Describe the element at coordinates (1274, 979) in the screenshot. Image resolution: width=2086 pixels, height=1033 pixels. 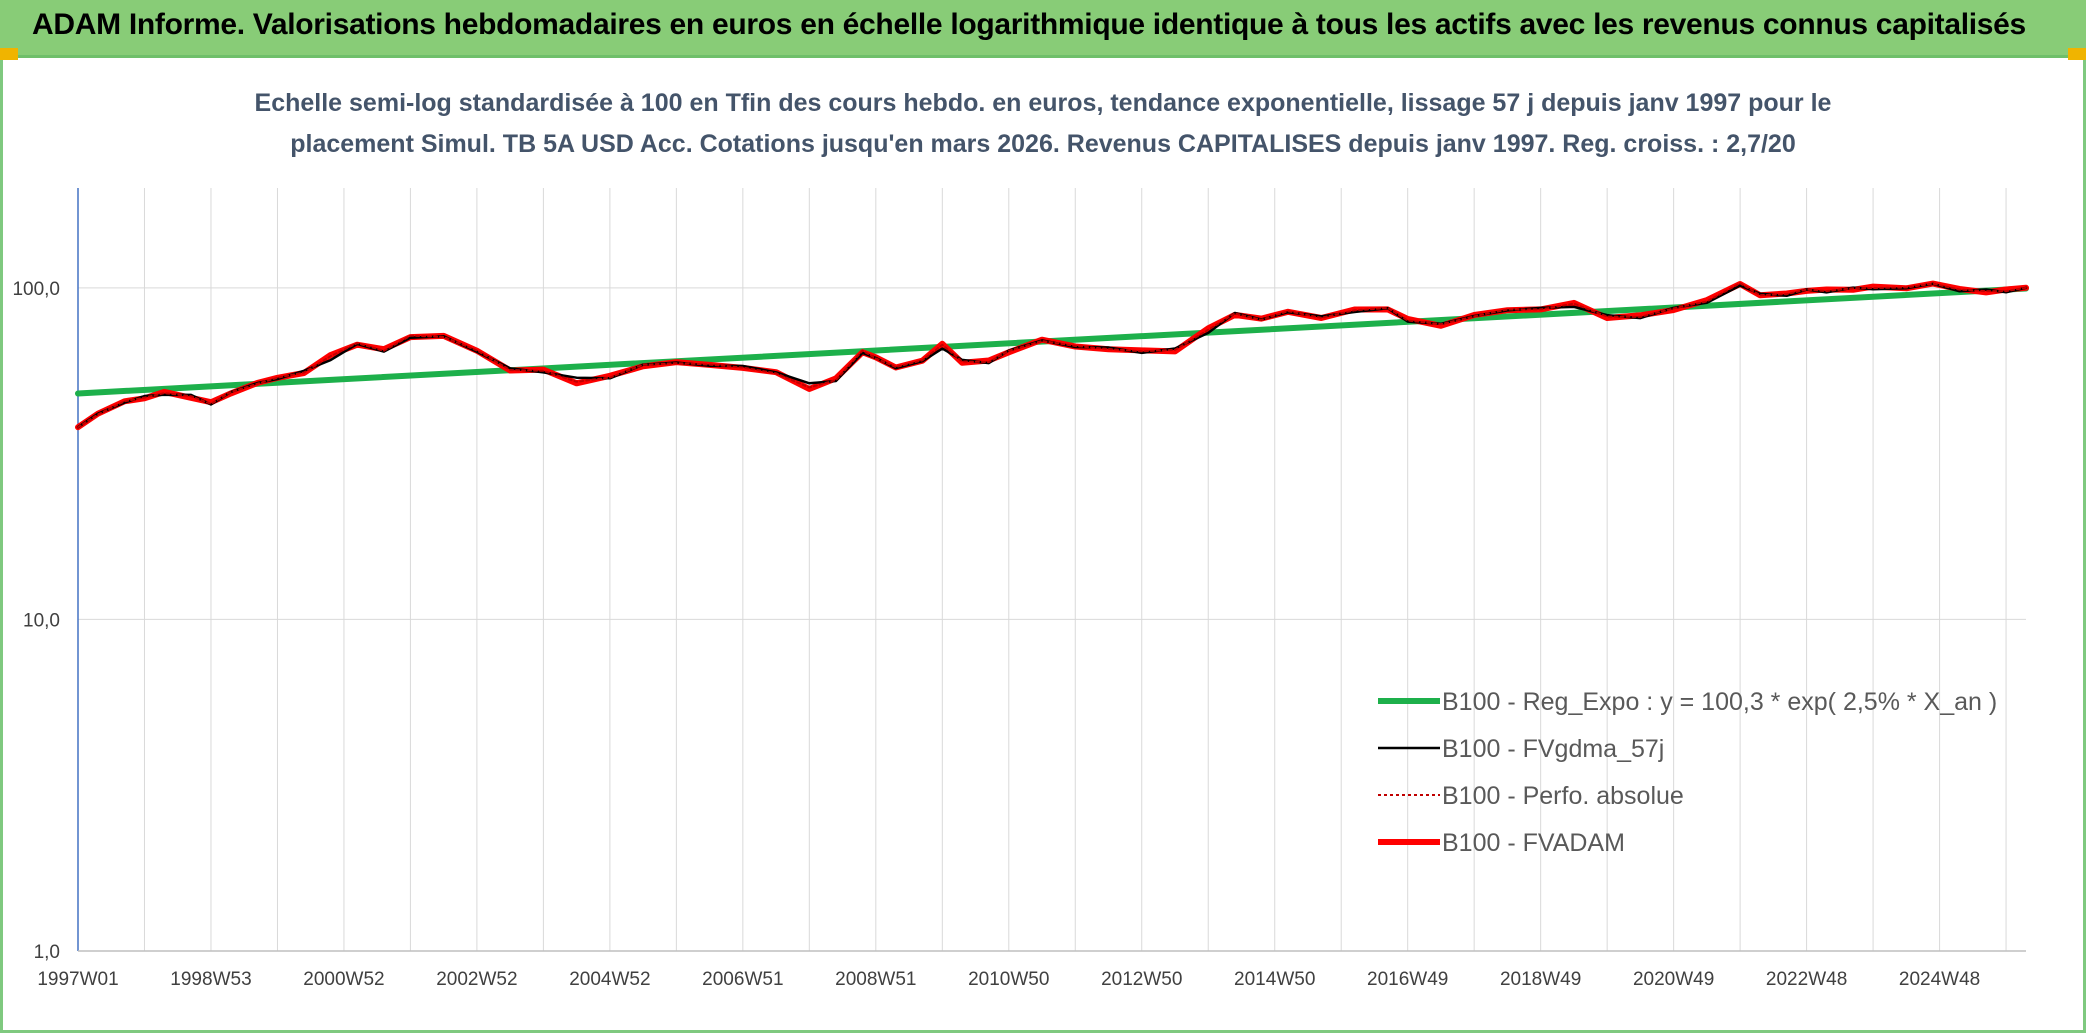
I see `x-tick-label: 2014W50` at that location.